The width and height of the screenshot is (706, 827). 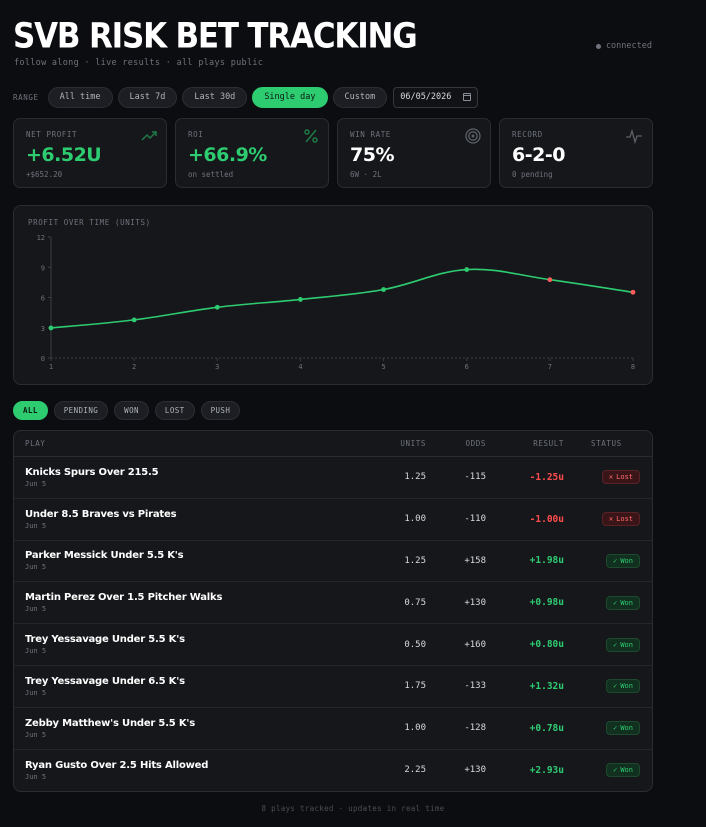 I want to click on x-tick-label: 6, so click(x=467, y=367).